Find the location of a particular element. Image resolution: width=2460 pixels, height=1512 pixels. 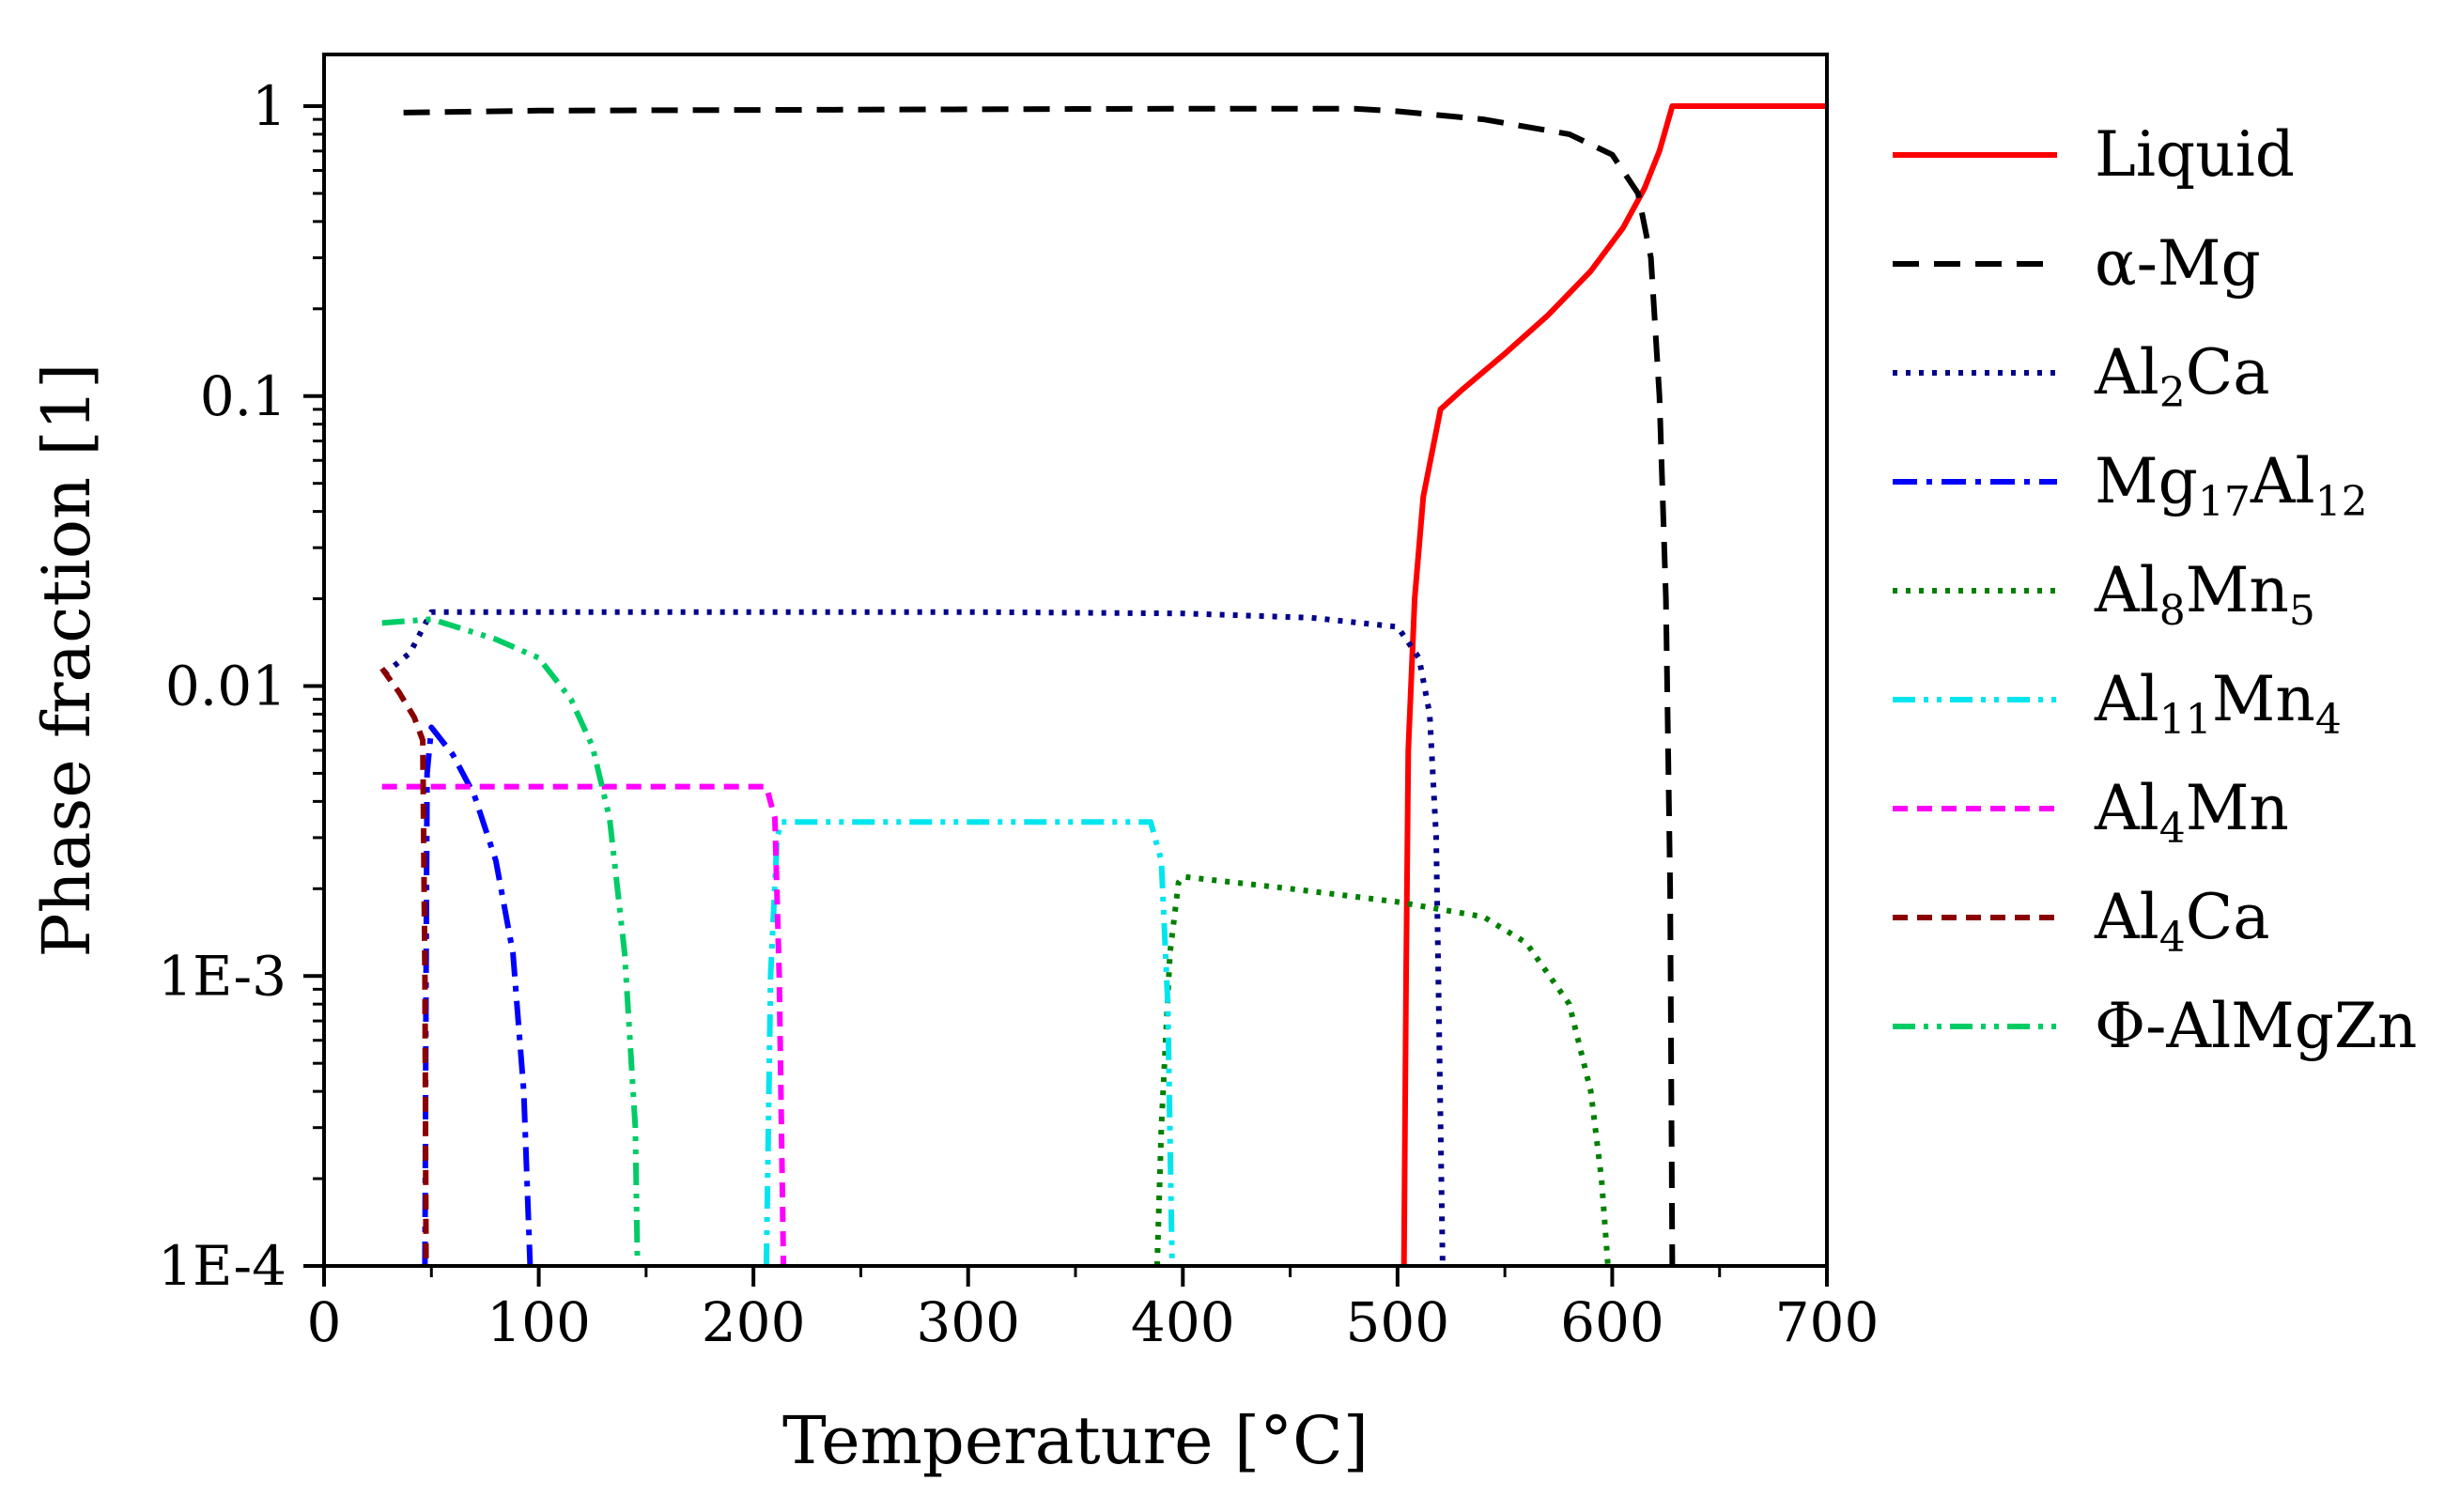

legend-label-mg: α-Mg is located at coordinates (2178, 263).